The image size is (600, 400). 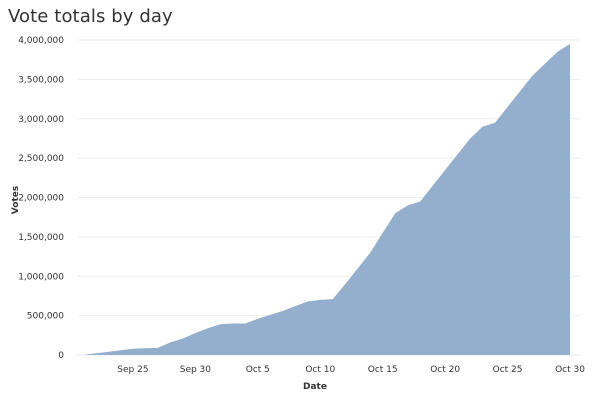 I want to click on y-tick-label: 3,000,000, so click(x=41, y=120).